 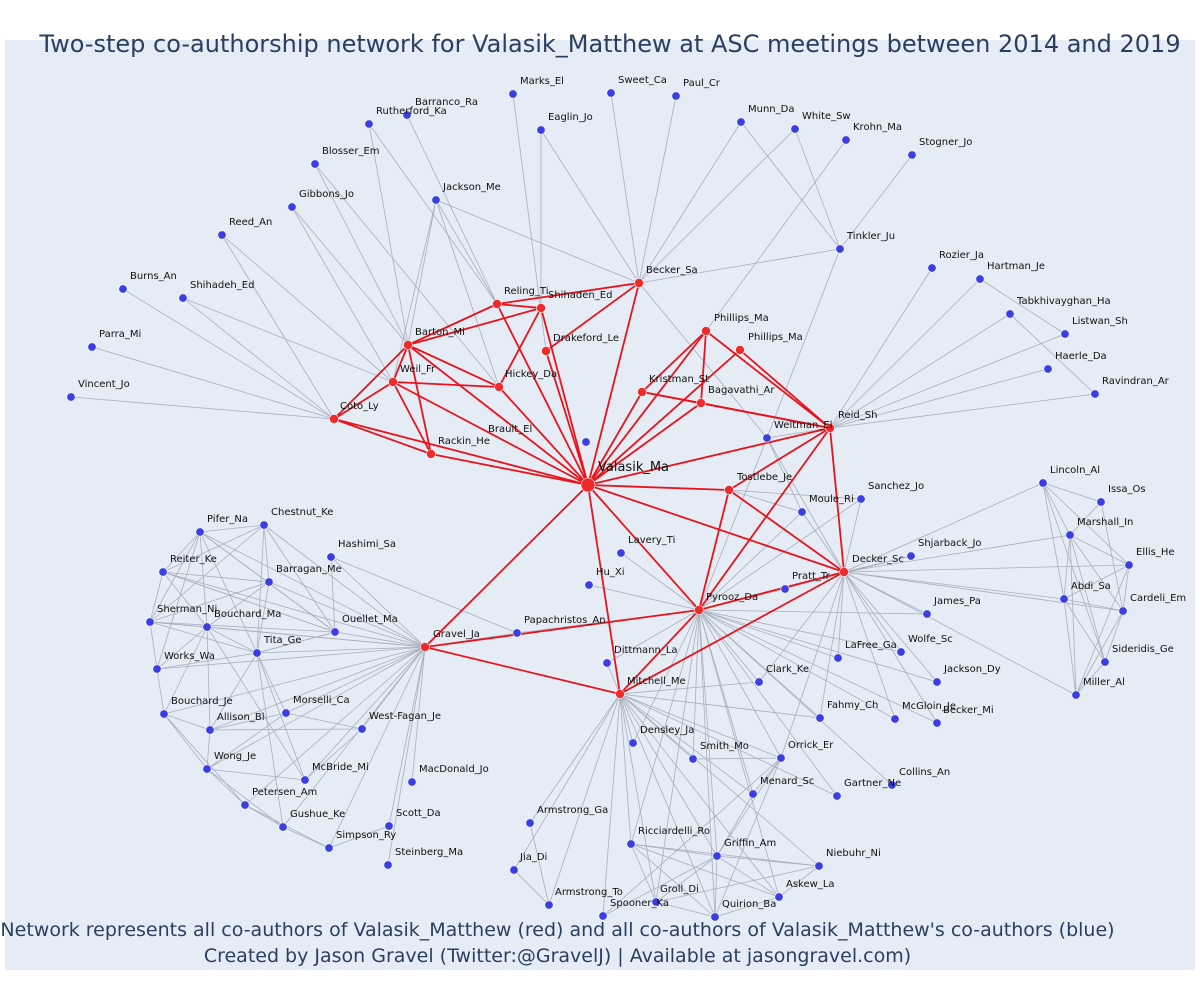 I want to click on node-clark-ke, so click(x=759, y=682).